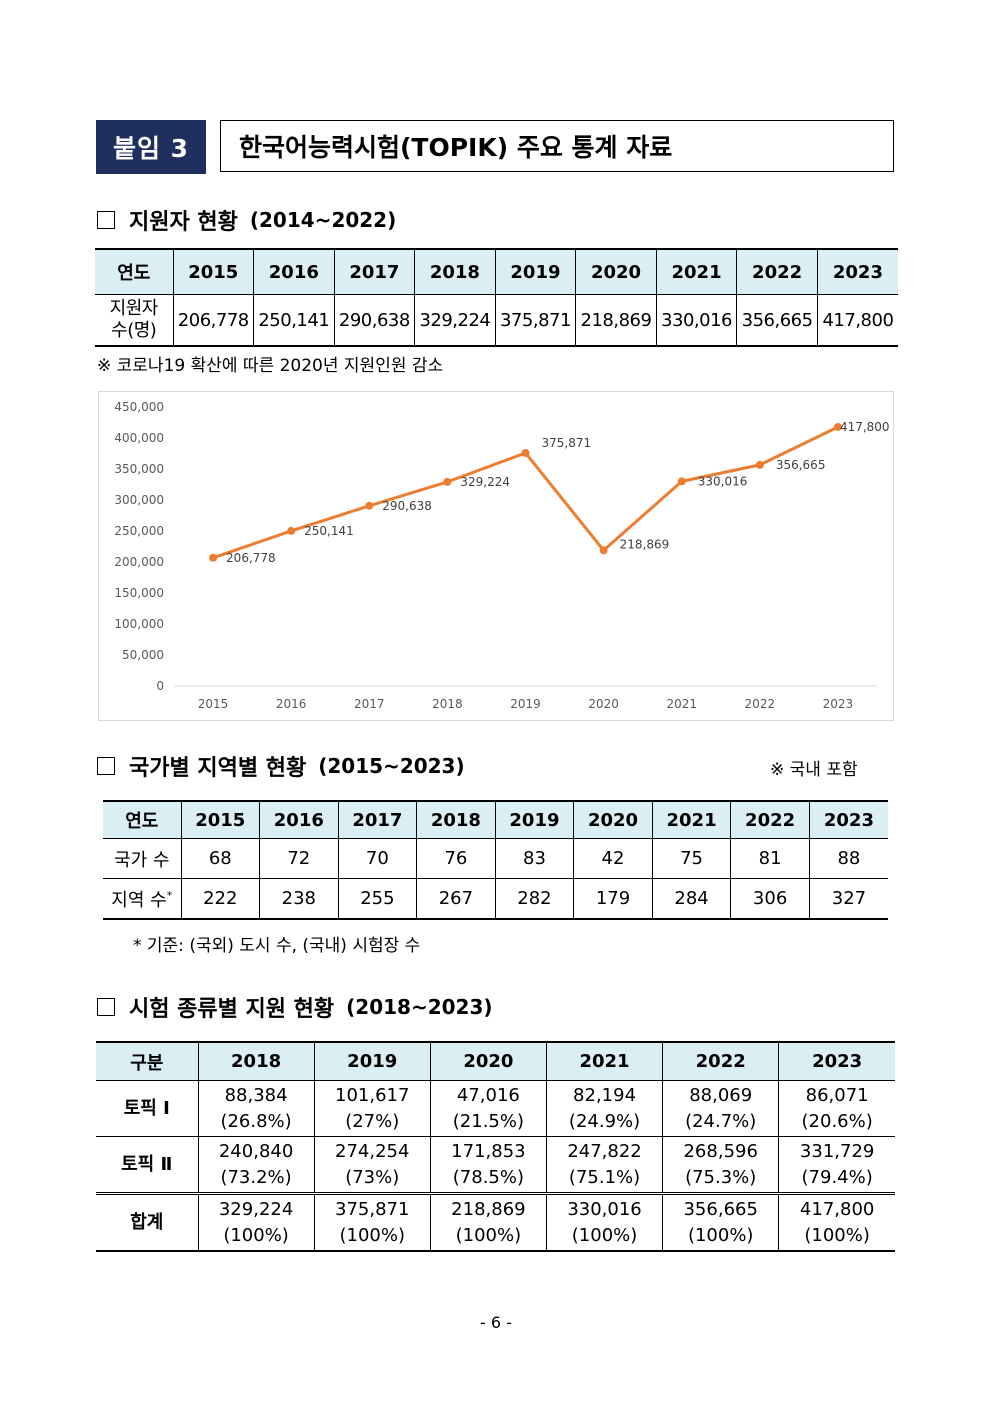 This screenshot has width=992, height=1403. Describe the element at coordinates (369, 704) in the screenshot. I see `x-tick-label: 2017` at that location.